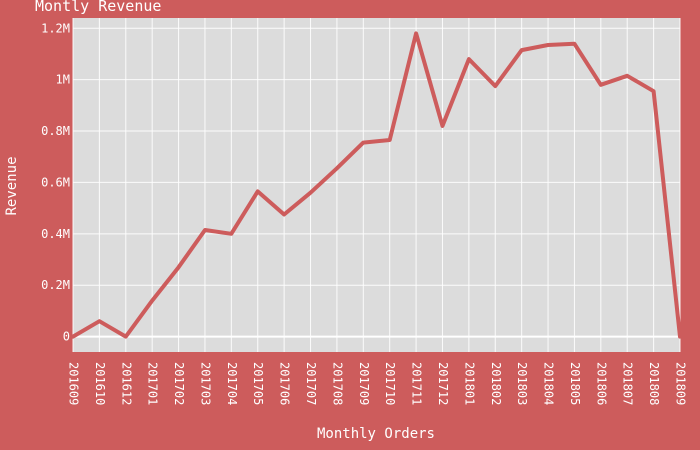 This screenshot has width=700, height=450. What do you see at coordinates (376, 434) in the screenshot?
I see `x-axis-title: Monthly Orders` at bounding box center [376, 434].